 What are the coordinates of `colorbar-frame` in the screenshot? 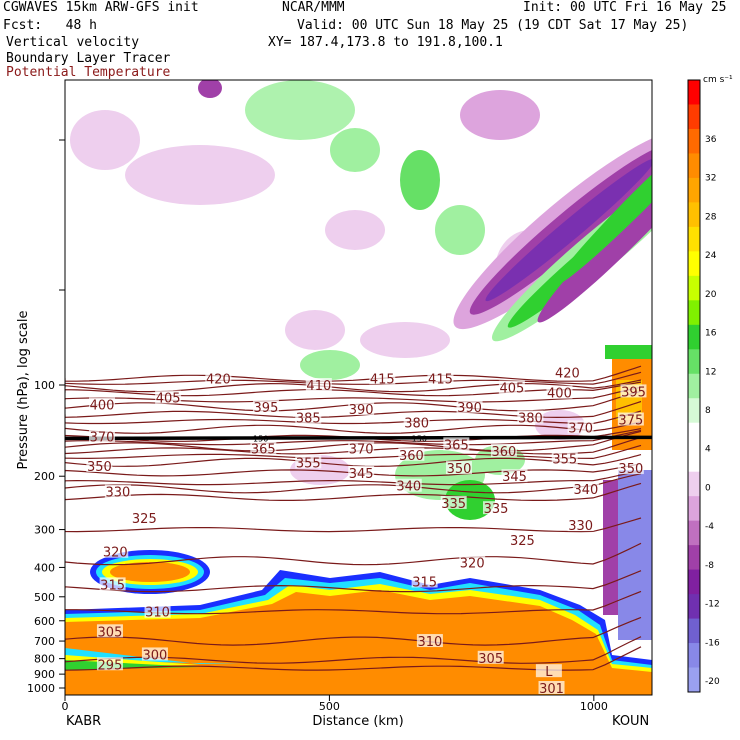 It's located at (694, 386).